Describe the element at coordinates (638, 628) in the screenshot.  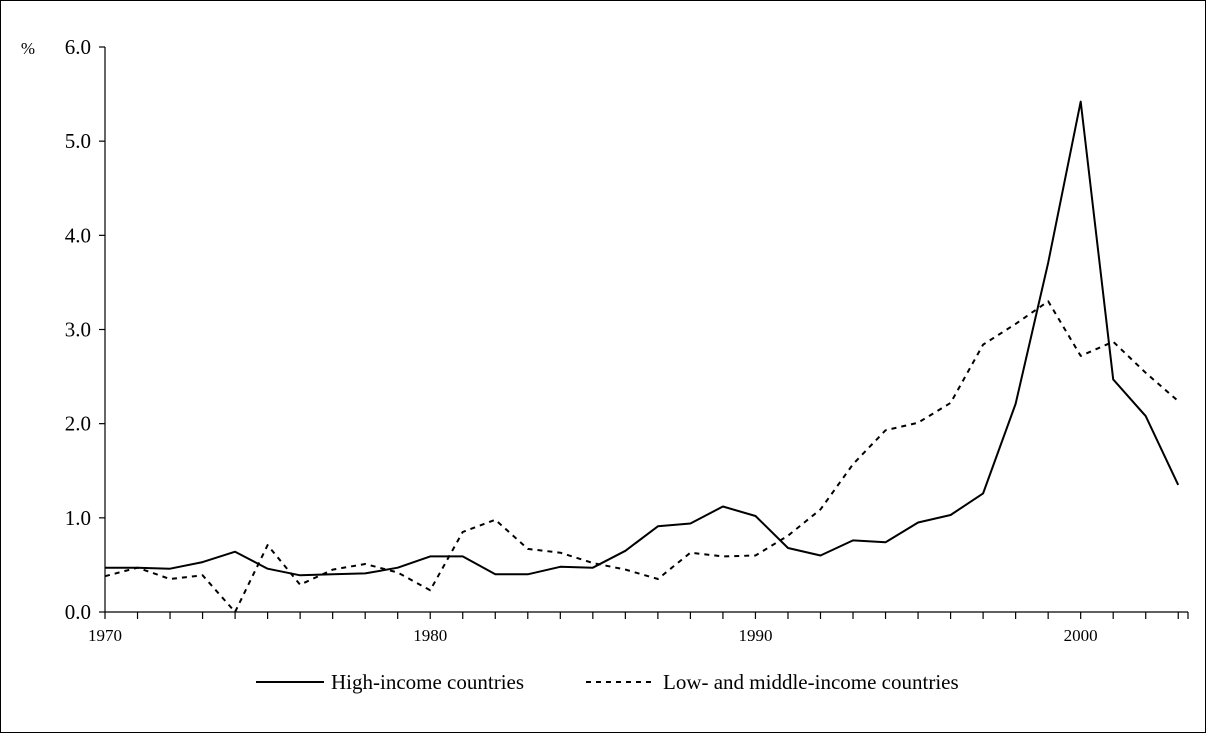
I see `x-axis-ticks: 1970 1980 1990 2000` at that location.